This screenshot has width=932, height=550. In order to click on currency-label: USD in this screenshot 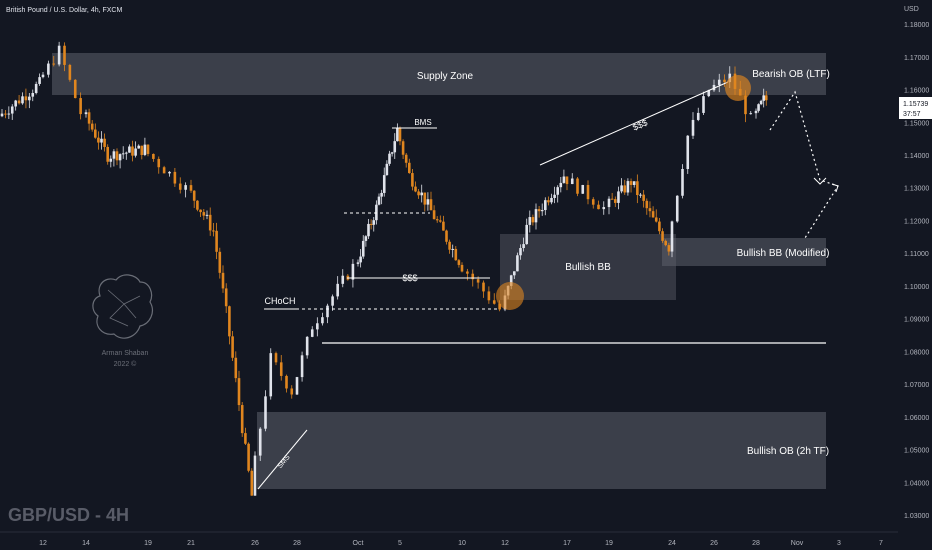, I will do `click(911, 9)`.